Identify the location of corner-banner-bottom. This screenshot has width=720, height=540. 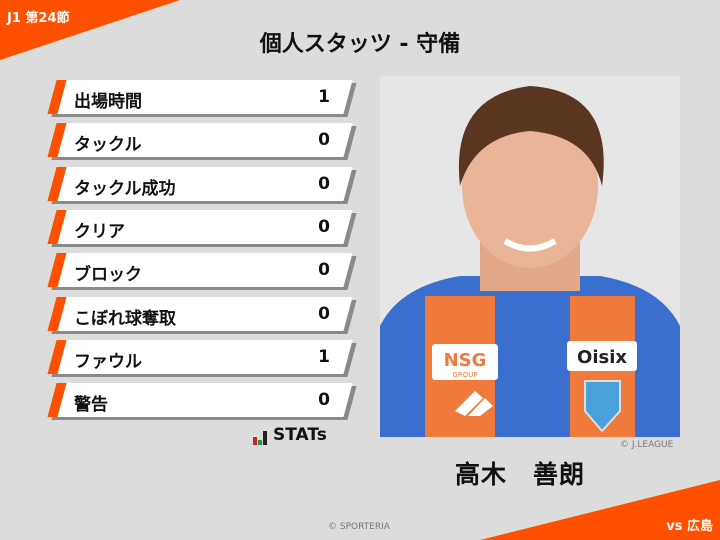
(600, 510).